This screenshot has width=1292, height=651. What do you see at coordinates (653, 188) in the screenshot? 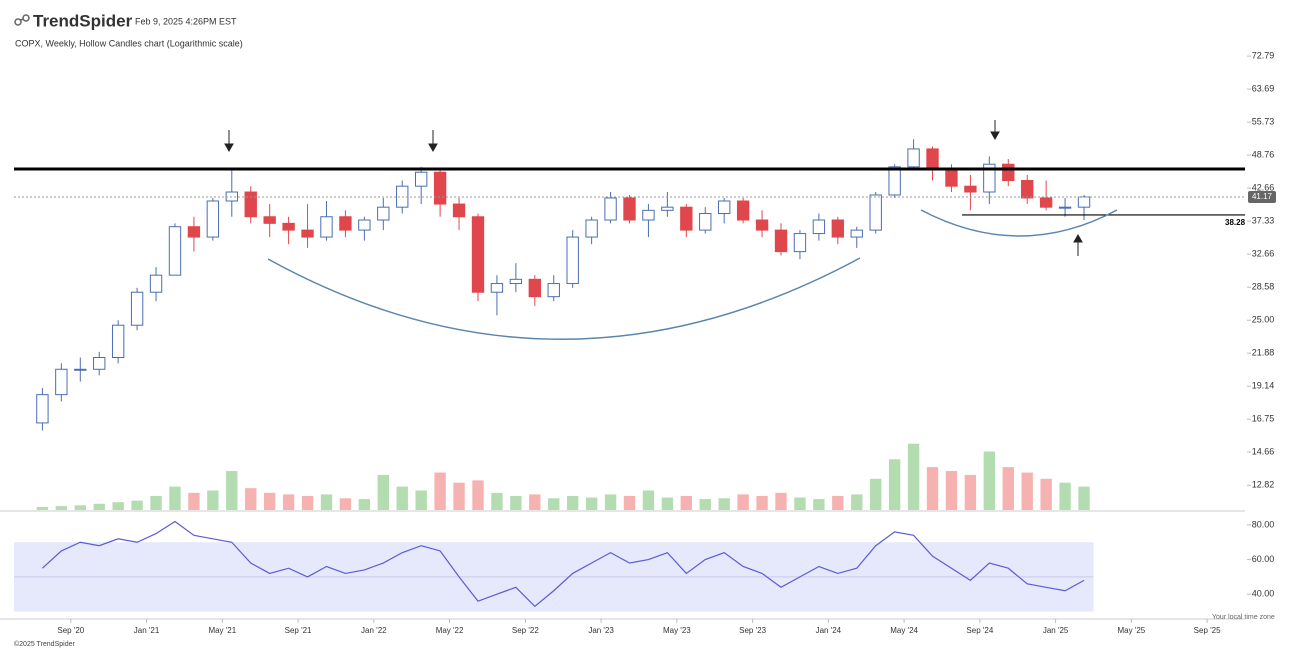
I see `arrows` at bounding box center [653, 188].